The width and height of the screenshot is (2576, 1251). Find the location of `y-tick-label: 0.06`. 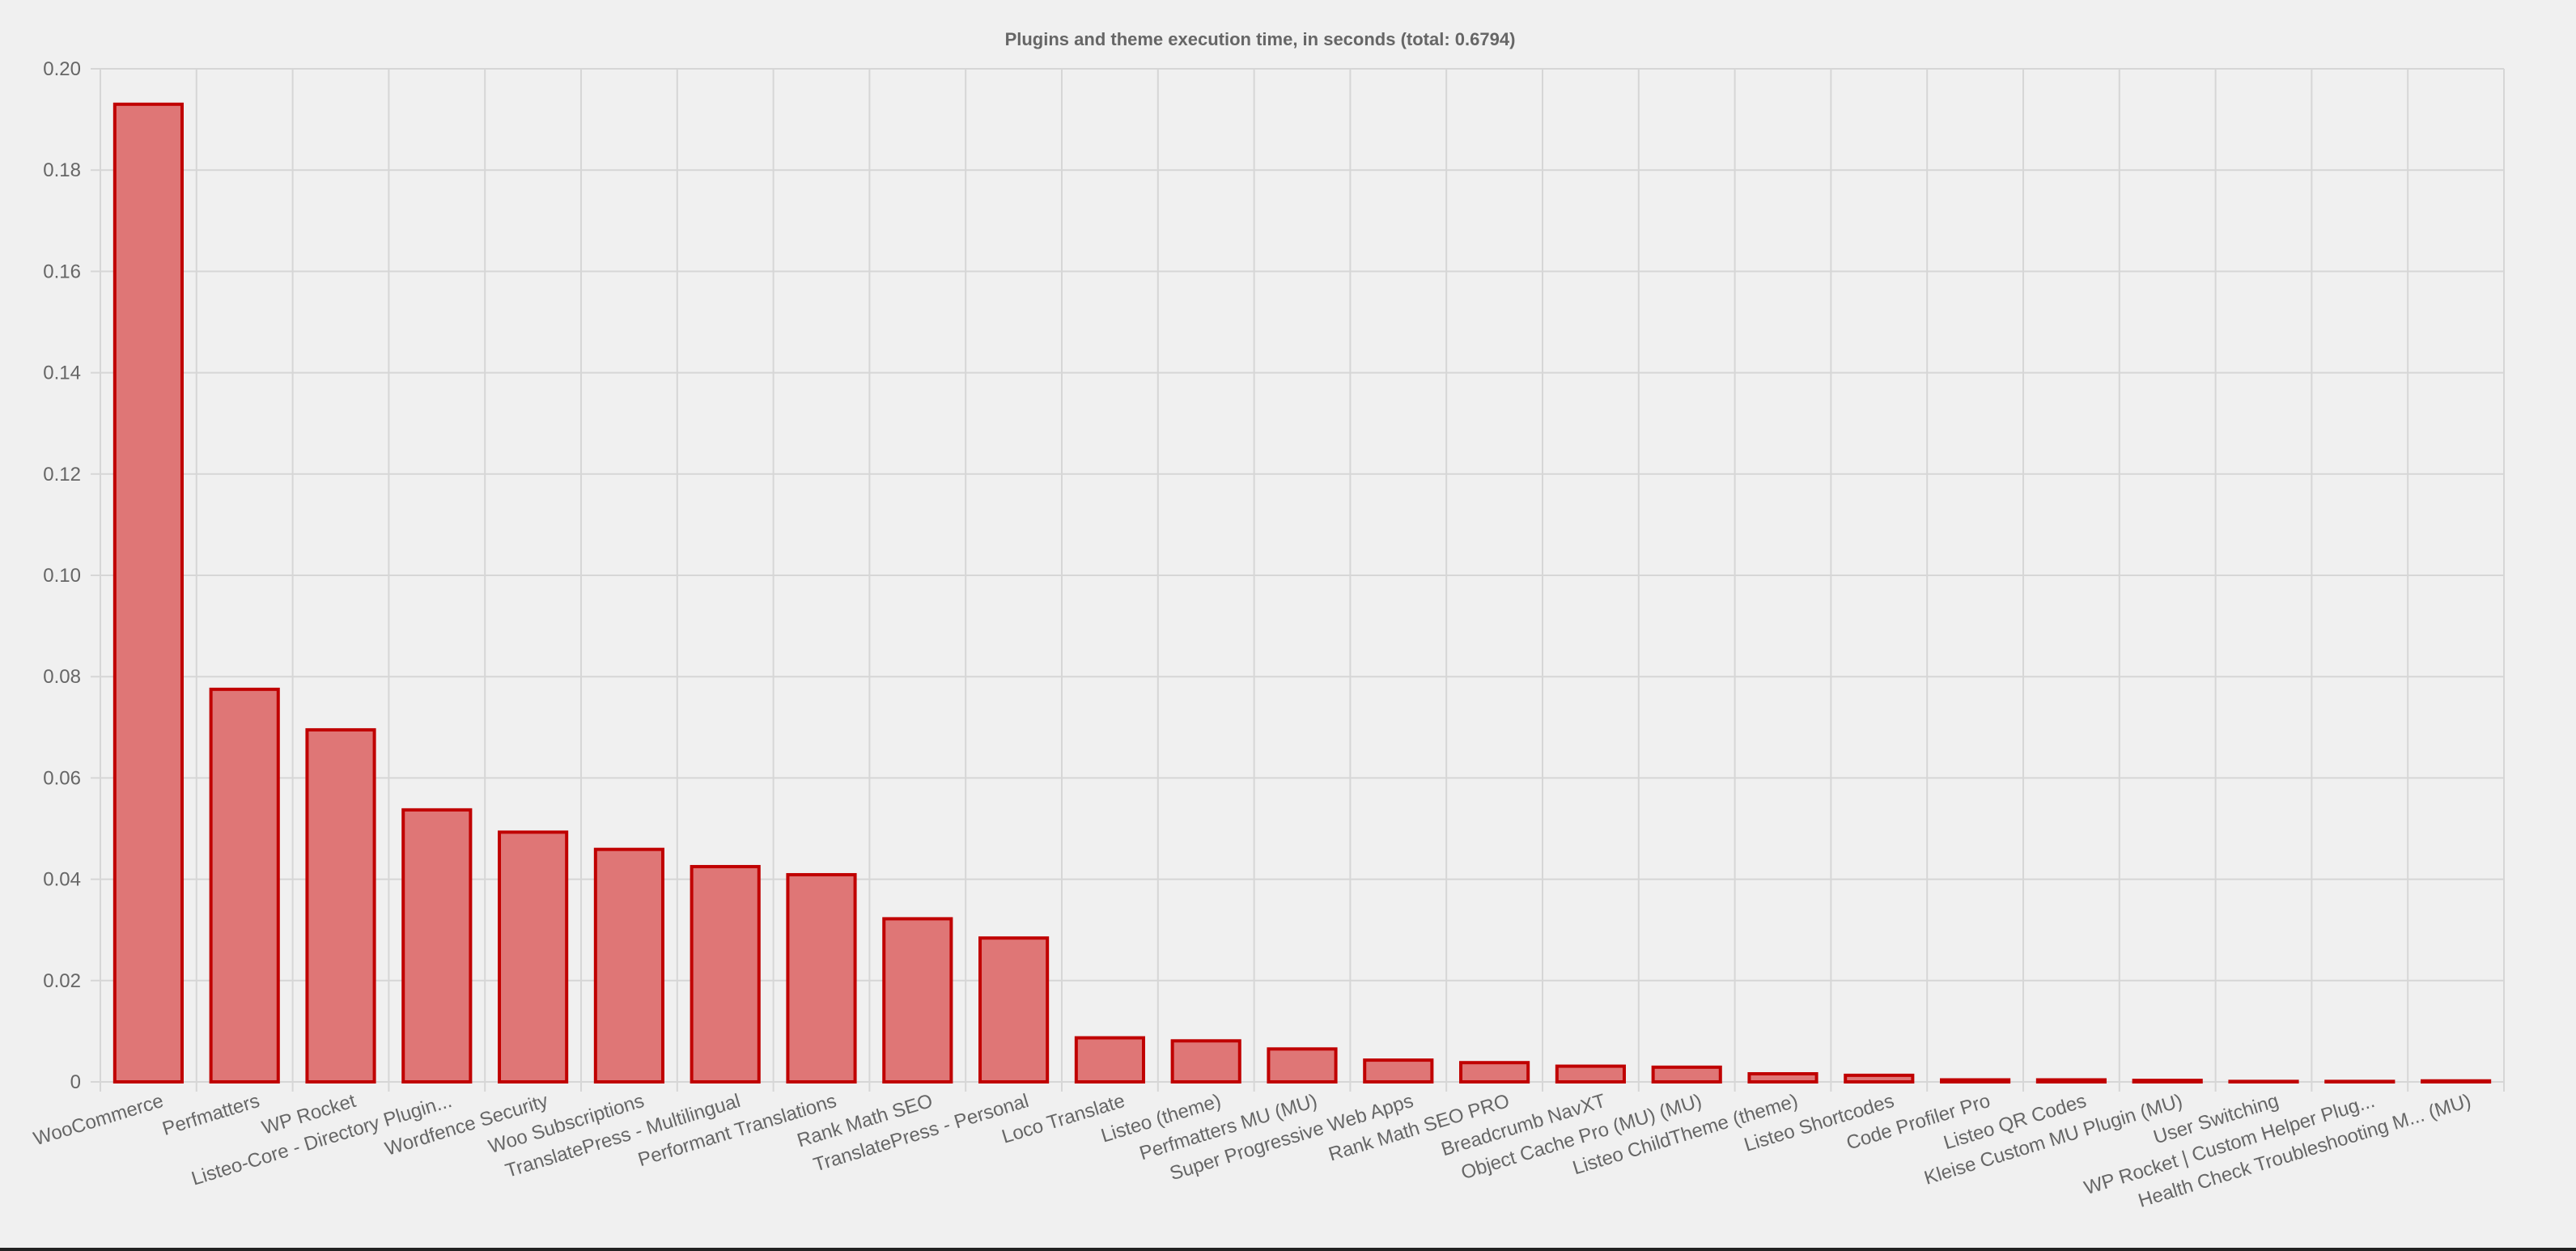

y-tick-label: 0.06 is located at coordinates (62, 778).